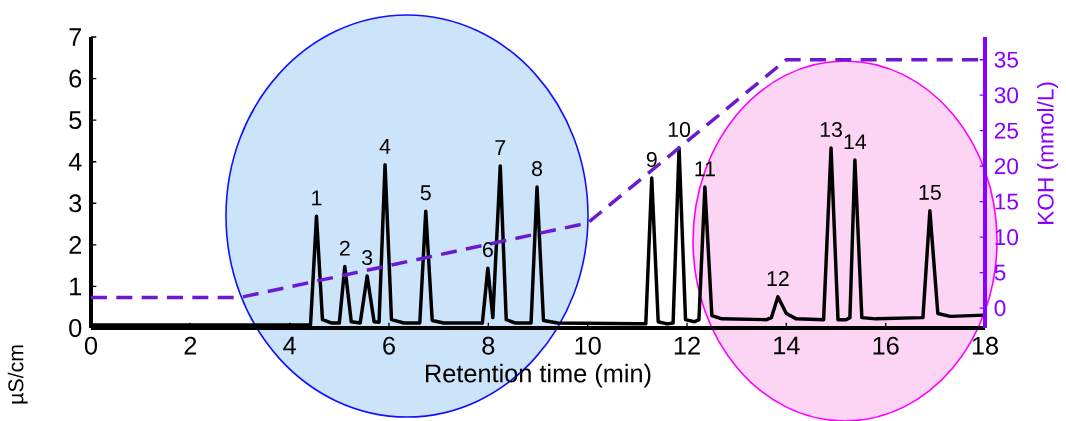  I want to click on x-tick-label: 10, so click(588, 345).